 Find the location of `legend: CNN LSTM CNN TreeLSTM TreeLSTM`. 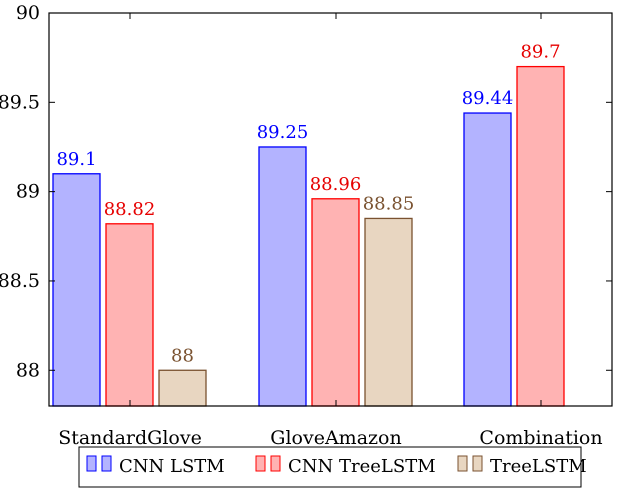

legend: CNN LSTM CNN TreeLSTM TreeLSTM is located at coordinates (332, 467).